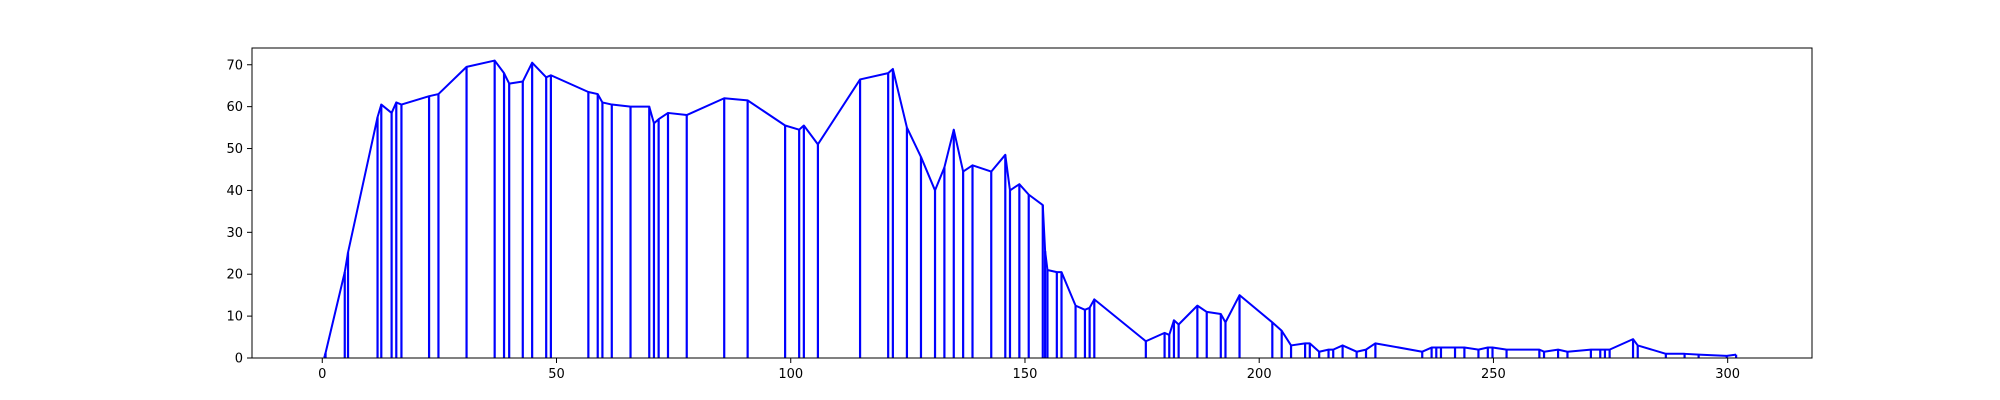 The image size is (2000, 400). I want to click on y-tick-label: 0, so click(239, 359).